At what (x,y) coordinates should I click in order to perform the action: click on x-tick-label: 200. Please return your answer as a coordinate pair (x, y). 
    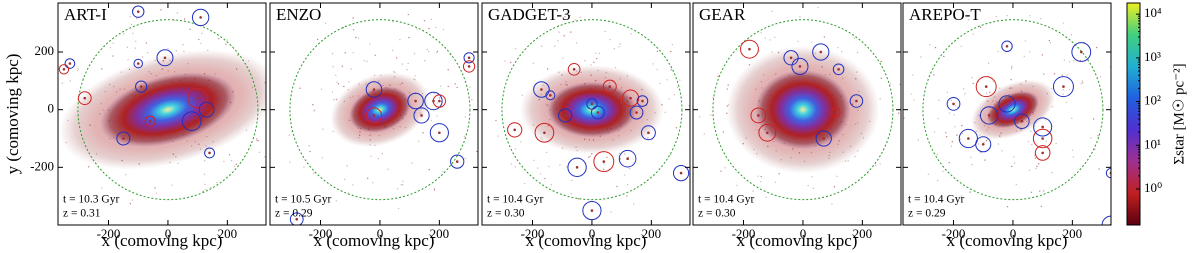
    Looking at the image, I should click on (1073, 233).